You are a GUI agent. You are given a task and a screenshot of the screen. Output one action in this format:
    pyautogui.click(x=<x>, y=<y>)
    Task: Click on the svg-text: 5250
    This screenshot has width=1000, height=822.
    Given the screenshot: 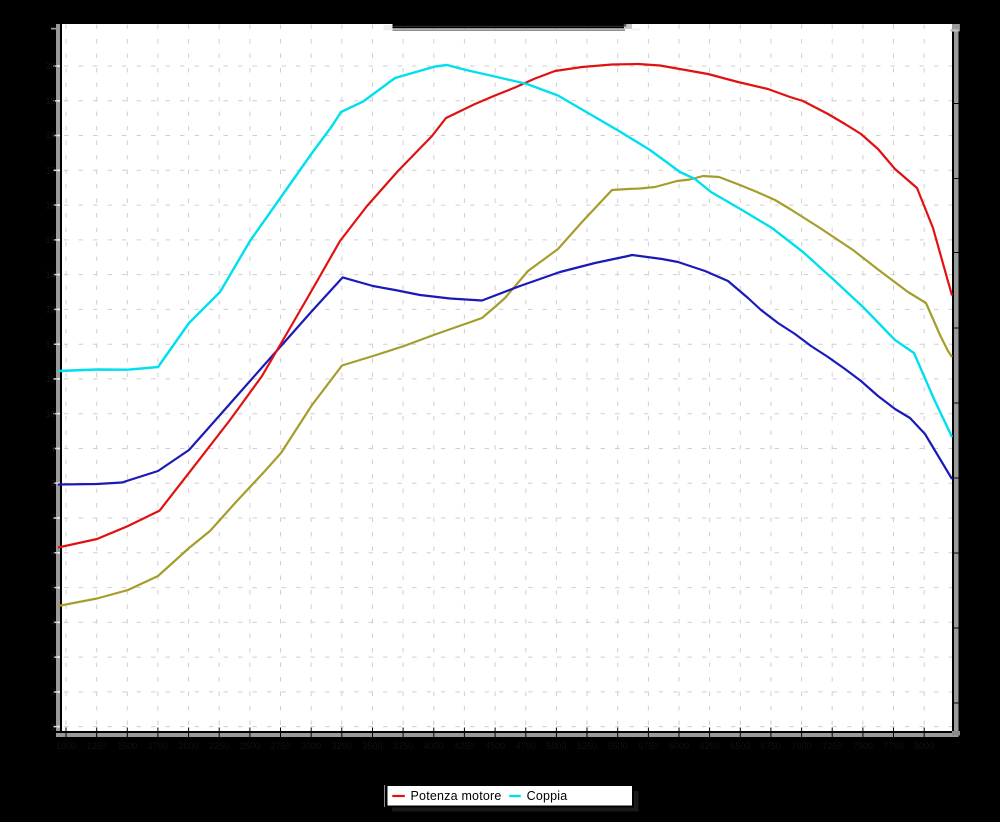 What is the action you would take?
    pyautogui.click(x=587, y=746)
    